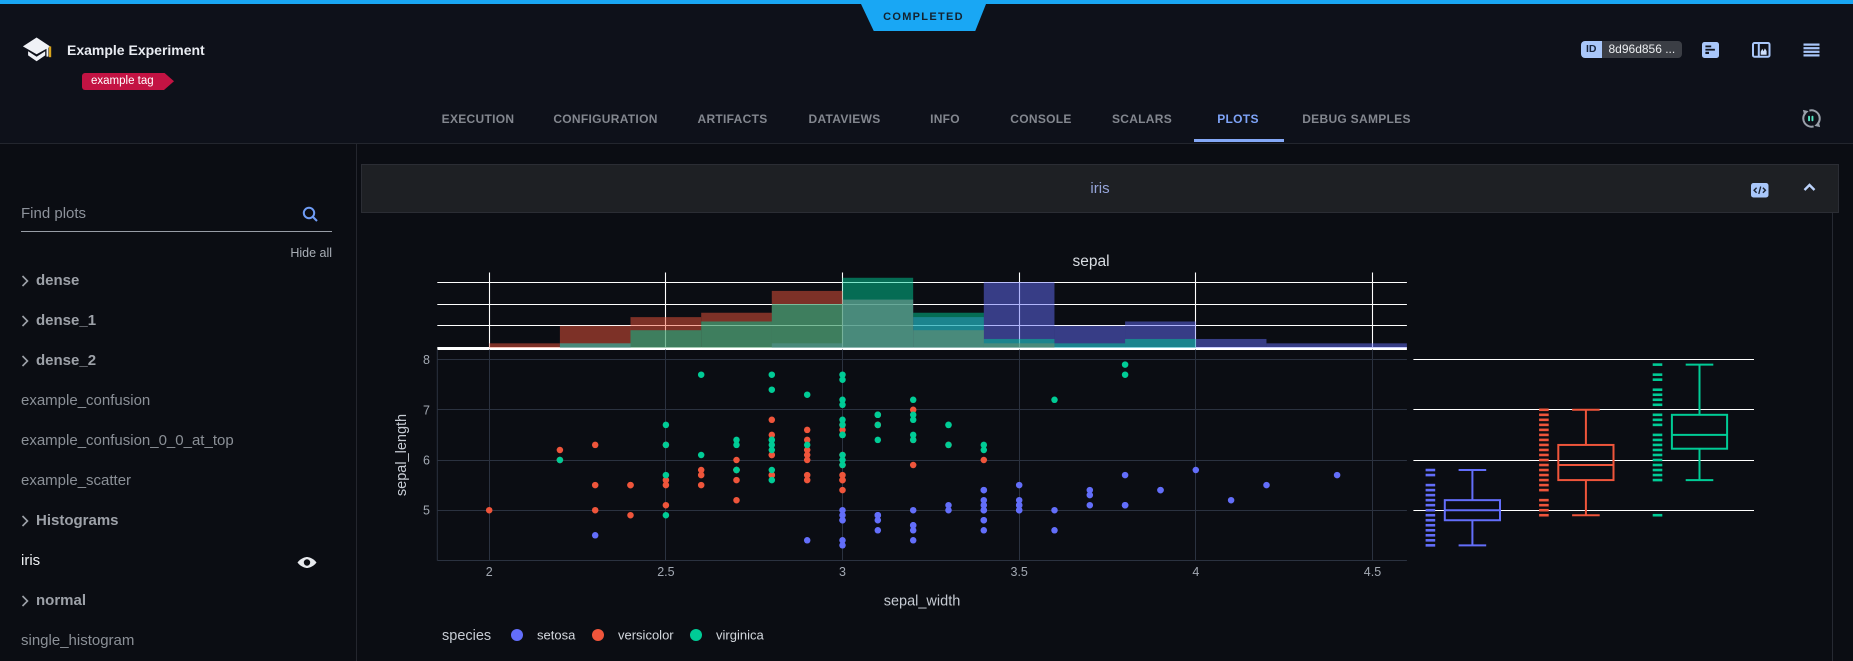  Describe the element at coordinates (1372, 572) in the screenshot. I see `svg-text: 4.5` at that location.